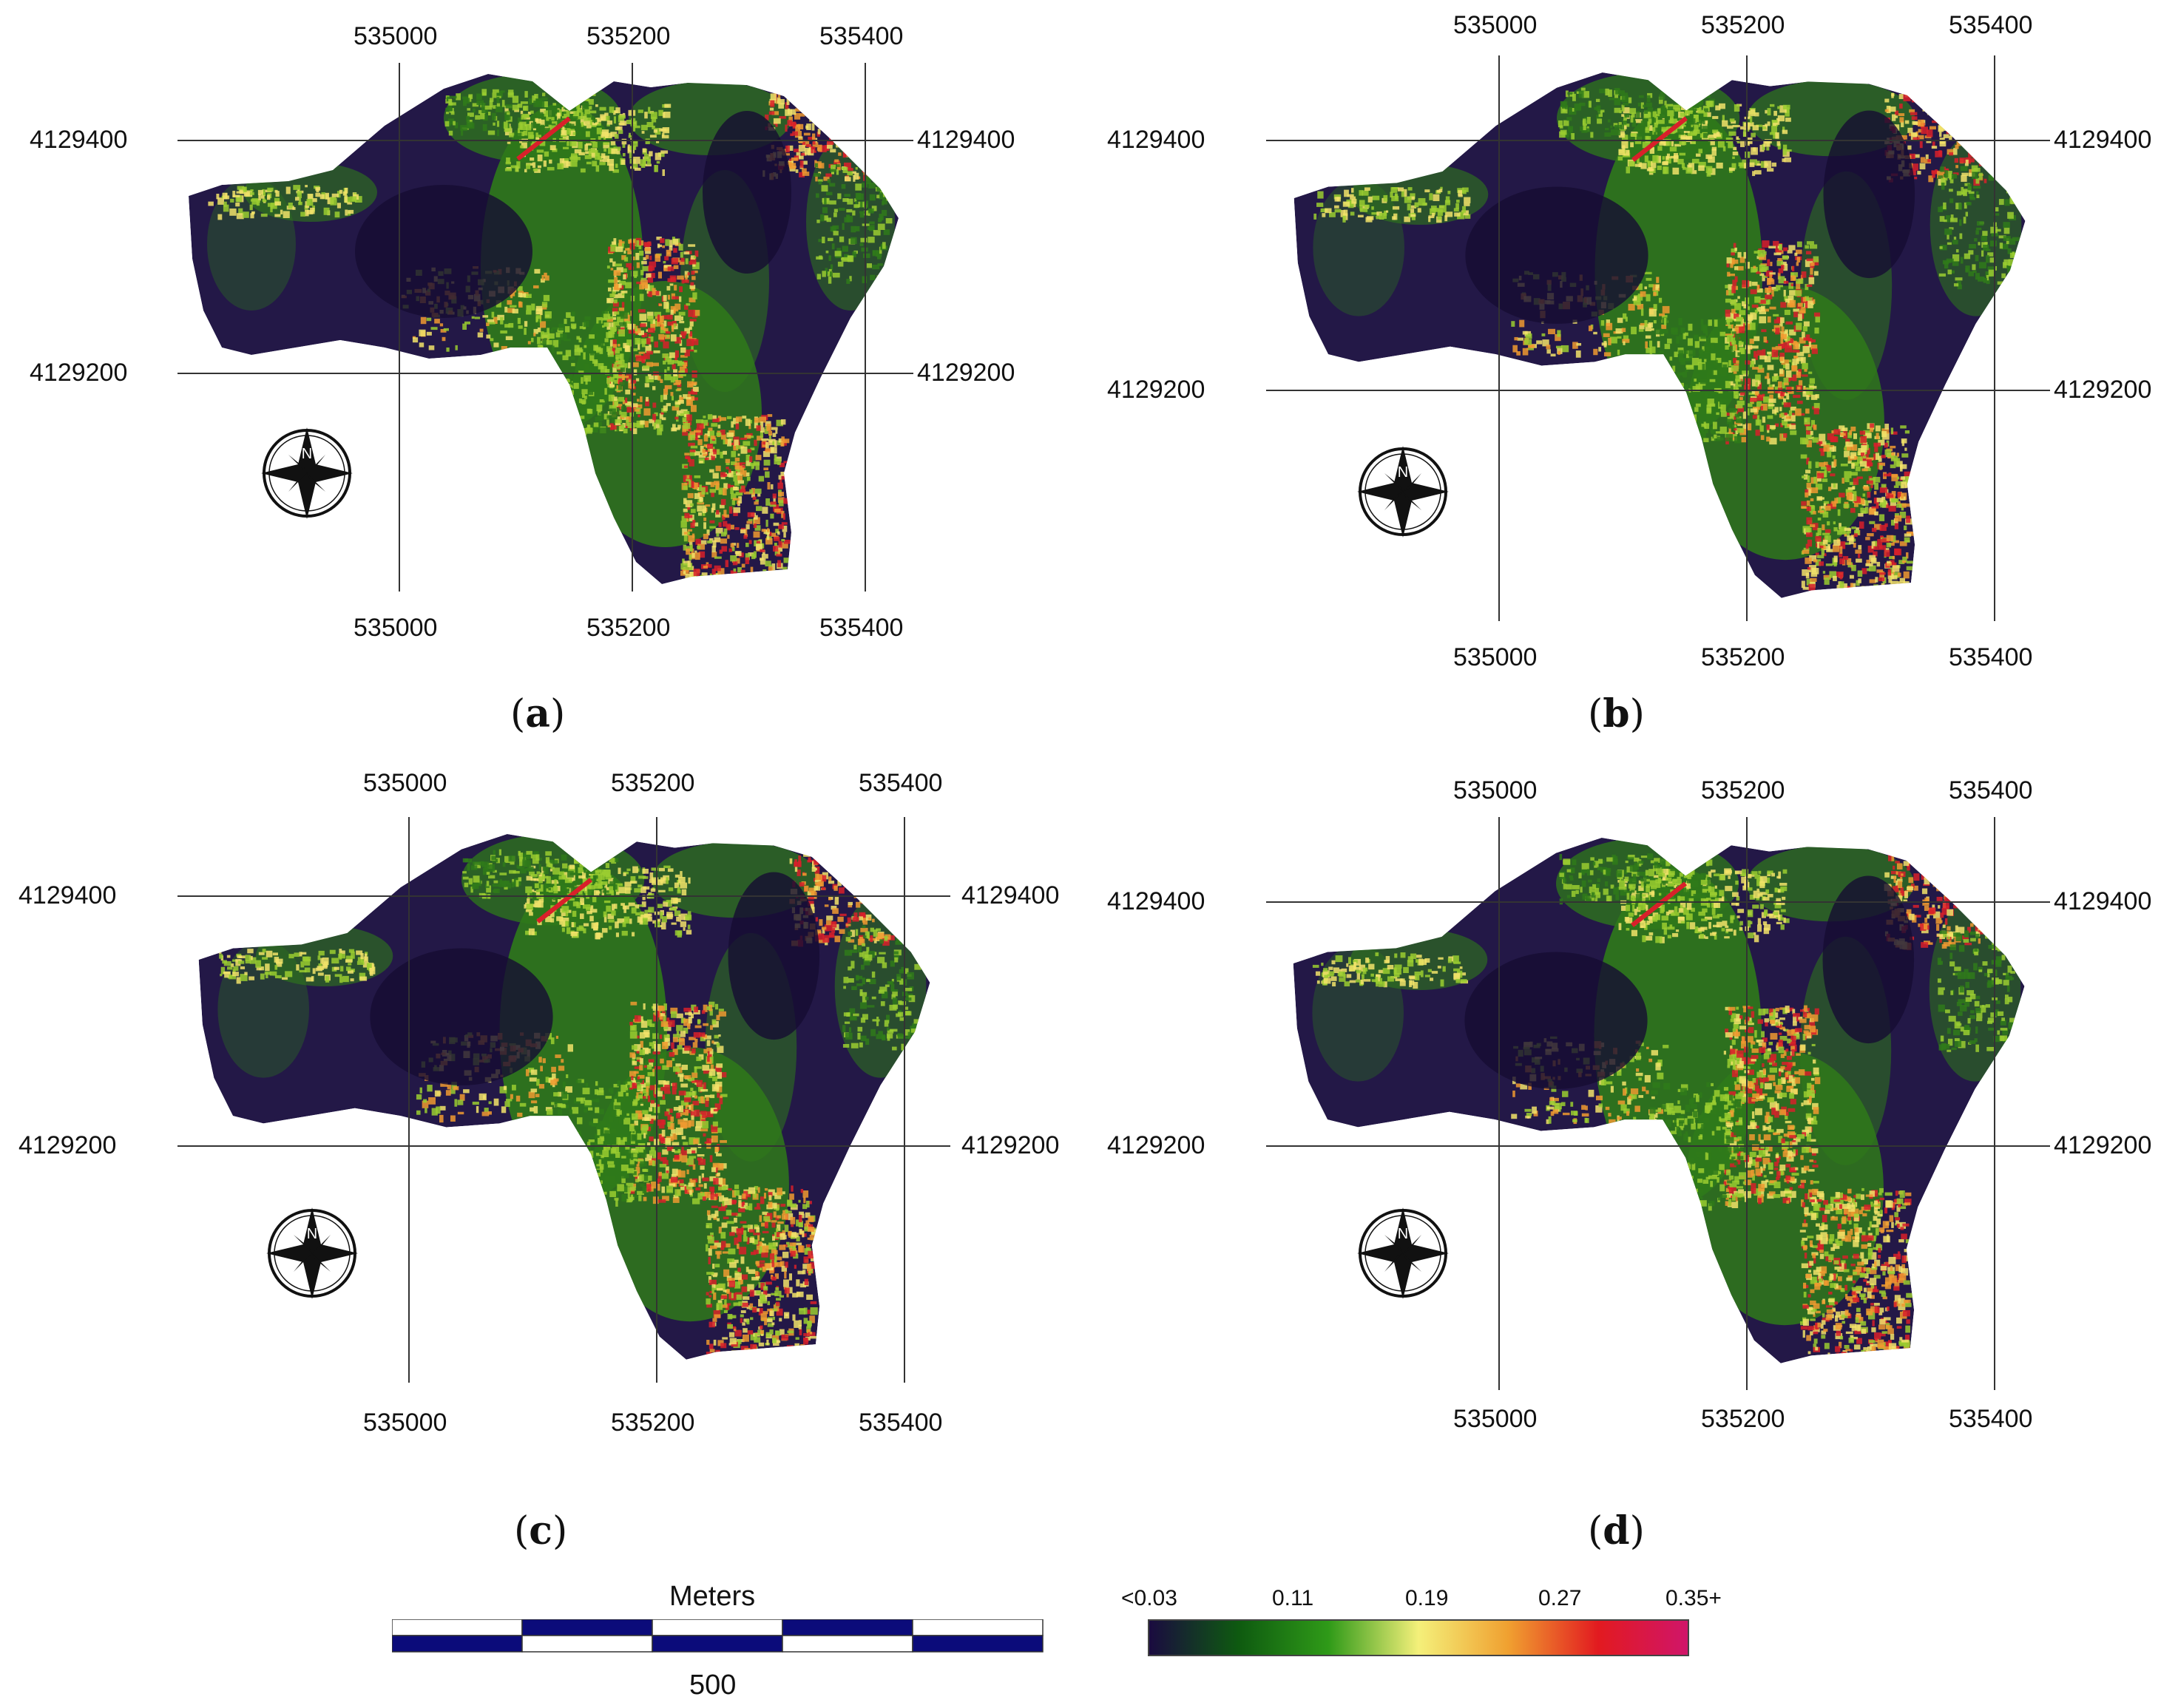 This screenshot has height=1708, width=2178. I want to click on legend-label-1: 0.11, so click(1293, 1598).